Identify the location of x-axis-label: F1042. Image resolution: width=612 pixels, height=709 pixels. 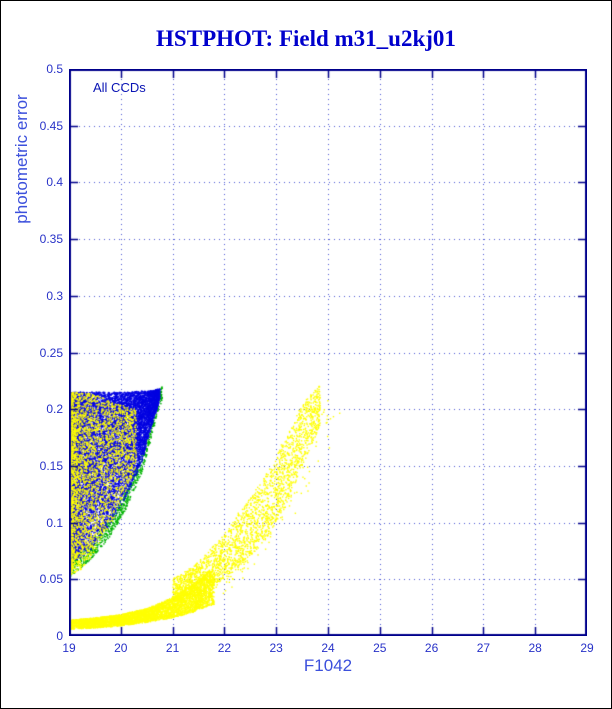
(328, 665).